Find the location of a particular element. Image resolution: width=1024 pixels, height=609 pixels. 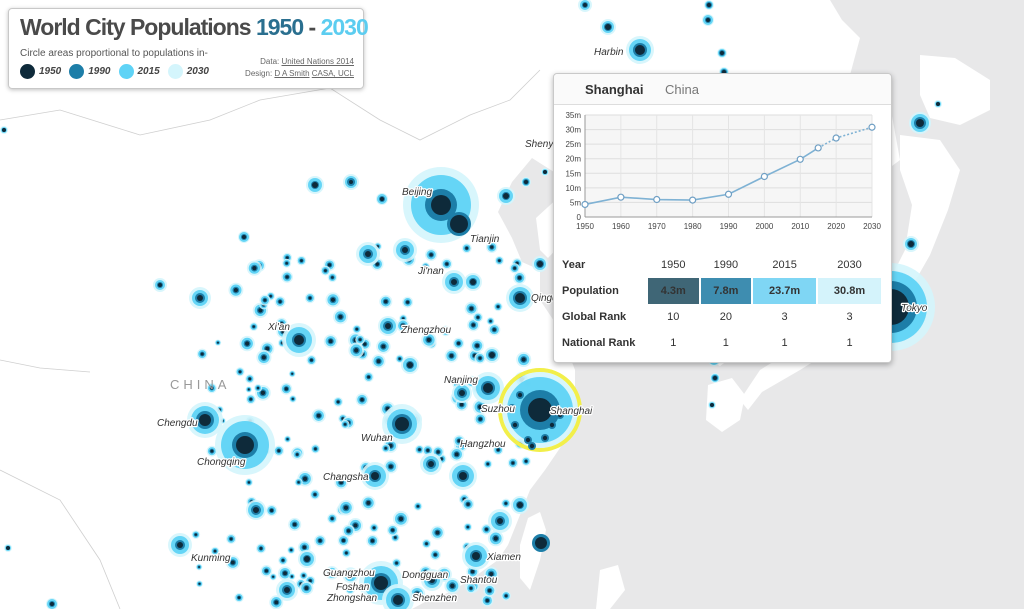

legend-item-1950: 1950 is located at coordinates (40, 71).